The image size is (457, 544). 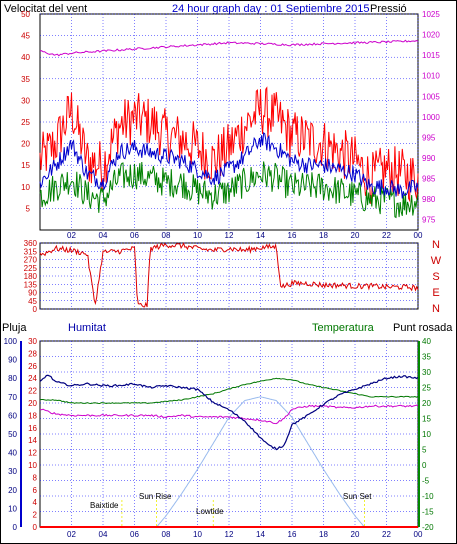 I want to click on direction-y-tick-label: 45, so click(x=32, y=301).